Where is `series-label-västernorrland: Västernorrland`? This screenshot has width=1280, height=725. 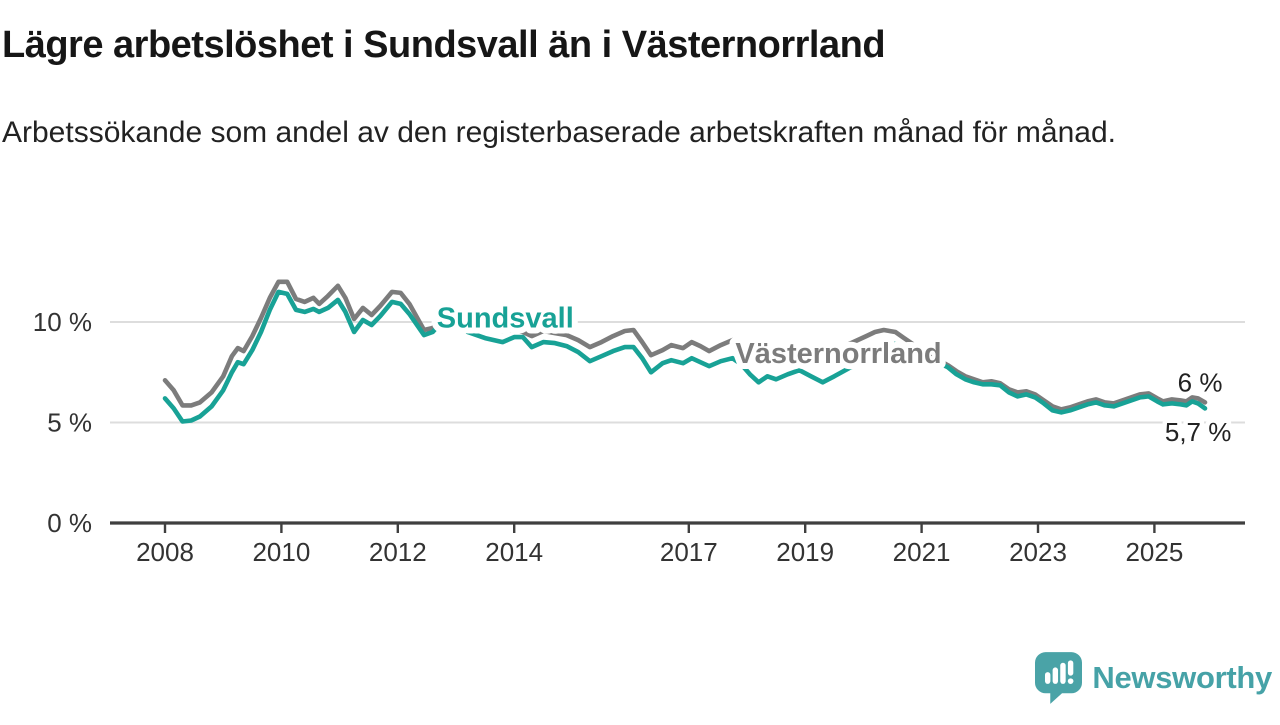
series-label-västernorrland: Västernorrland is located at coordinates (838, 354).